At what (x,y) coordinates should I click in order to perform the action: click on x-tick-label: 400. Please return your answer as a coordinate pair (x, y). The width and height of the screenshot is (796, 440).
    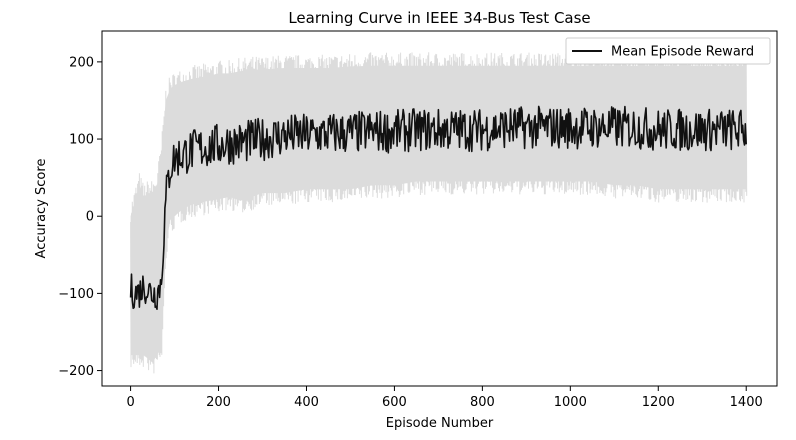
    Looking at the image, I should click on (306, 402).